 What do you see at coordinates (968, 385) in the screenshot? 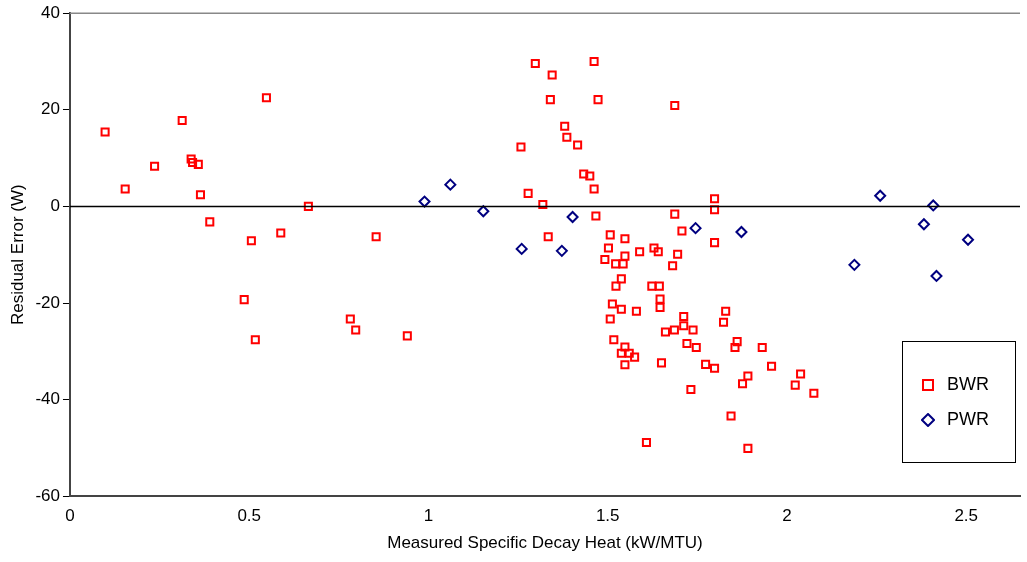
I see `legend-label: BWR` at bounding box center [968, 385].